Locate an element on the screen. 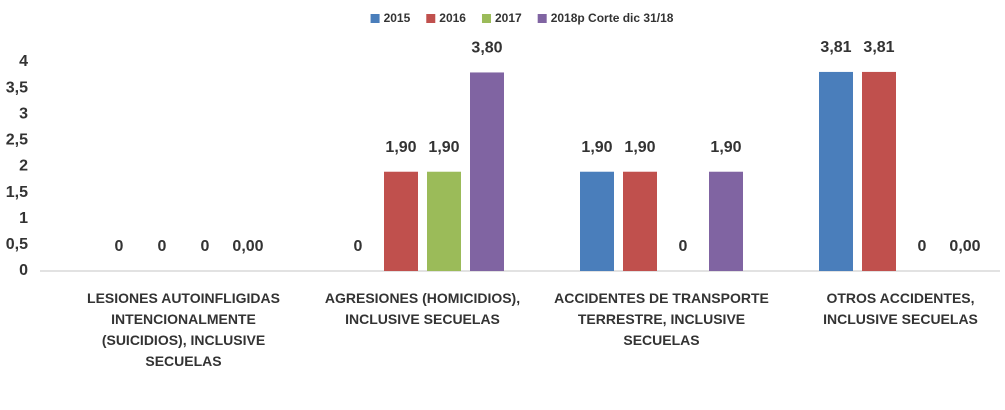  y-tick-label: 2,5 is located at coordinates (17, 140).